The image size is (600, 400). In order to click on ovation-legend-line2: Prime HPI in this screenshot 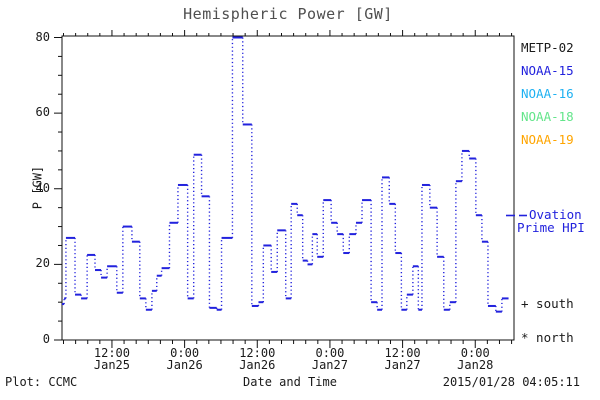, I will do `click(551, 227)`.